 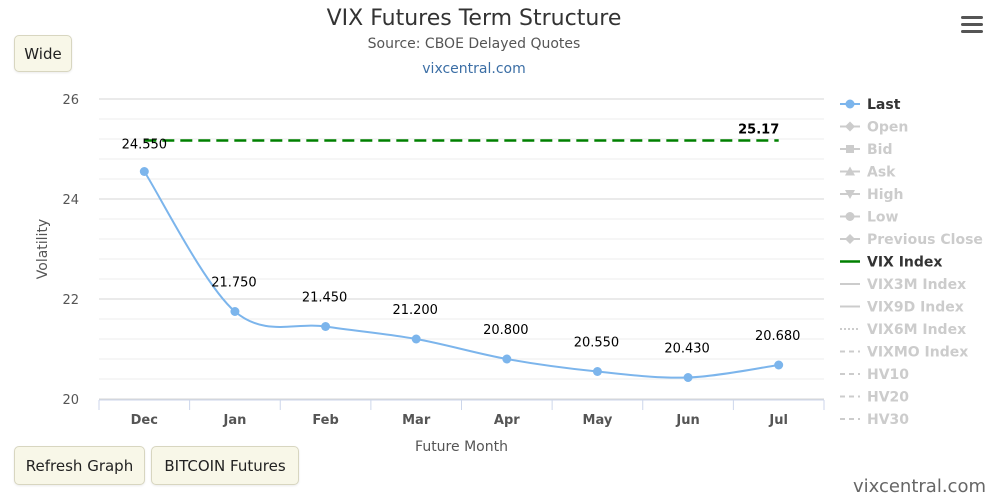 What do you see at coordinates (881, 173) in the screenshot?
I see `legend-item-label: Ask` at bounding box center [881, 173].